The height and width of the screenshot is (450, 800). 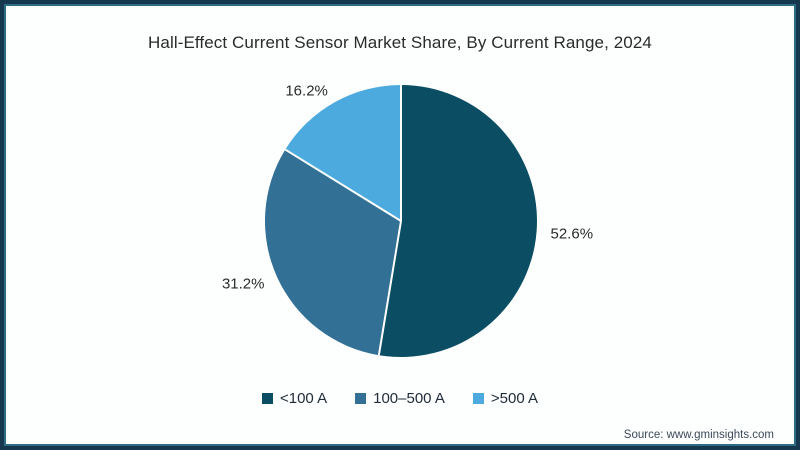 I want to click on slice-value-label-0: 52.6%, so click(x=572, y=233).